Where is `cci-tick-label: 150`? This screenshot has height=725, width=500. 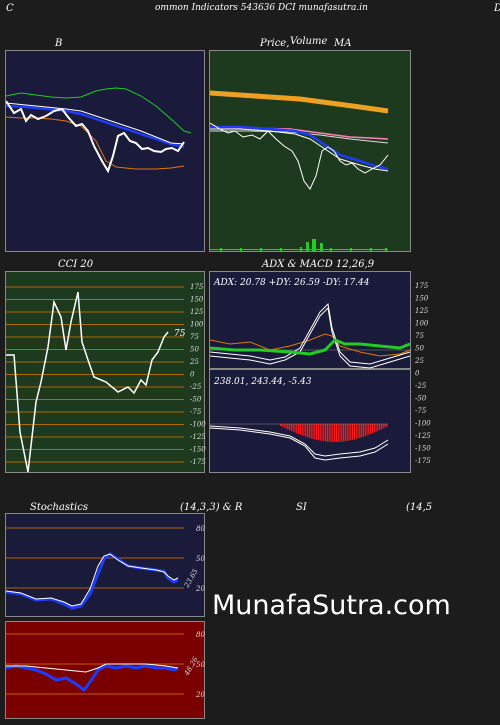
cci-tick-label: 150 is located at coordinates (197, 300).